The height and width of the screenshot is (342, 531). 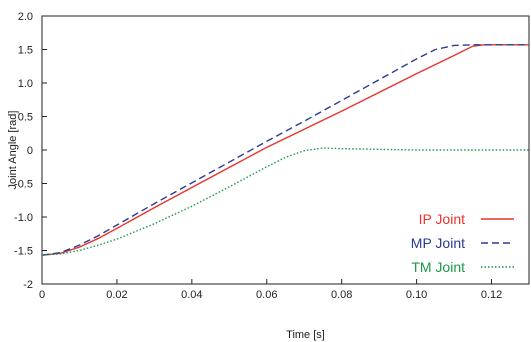 I want to click on y-tick-label: 0, so click(x=30, y=151).